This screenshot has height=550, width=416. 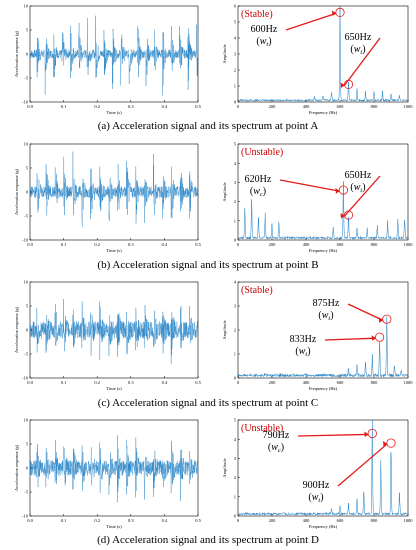 I want to click on peak-frequency-label: 650Hz, so click(x=358, y=175).